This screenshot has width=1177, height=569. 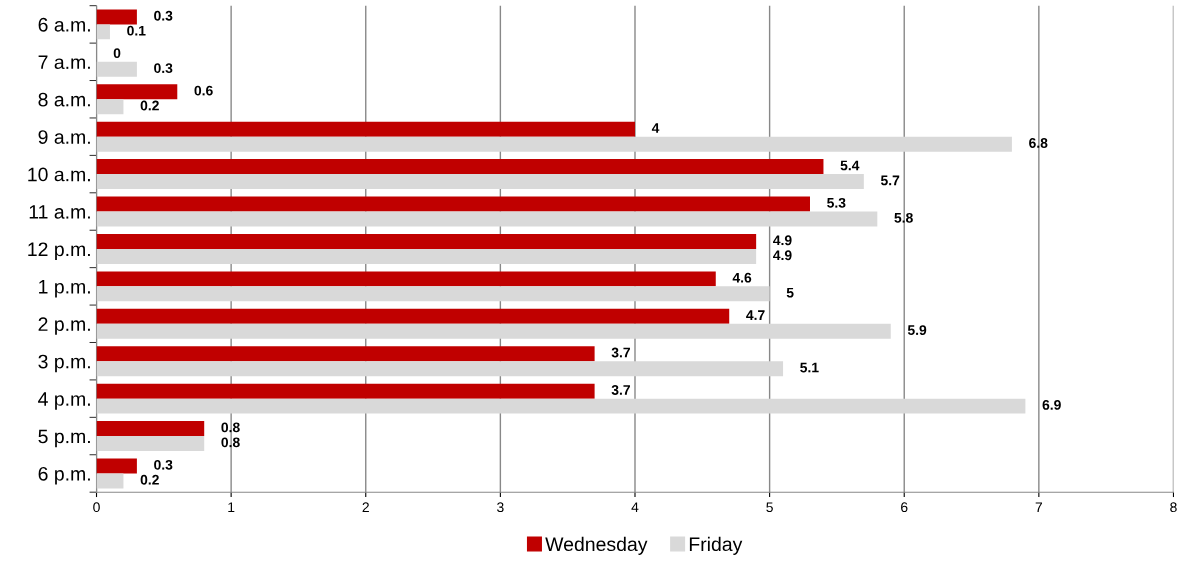 I want to click on legend-label: Wednesday, so click(x=596, y=545).